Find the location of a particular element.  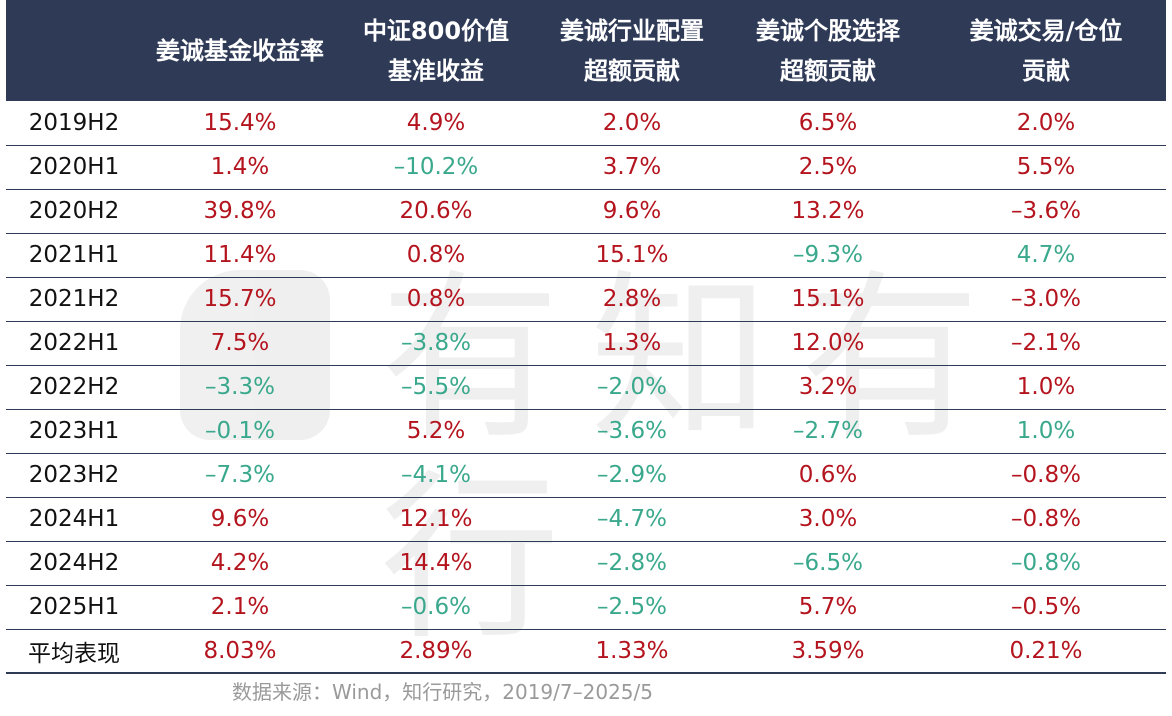

table-cell: –3.6% is located at coordinates (1046, 211).